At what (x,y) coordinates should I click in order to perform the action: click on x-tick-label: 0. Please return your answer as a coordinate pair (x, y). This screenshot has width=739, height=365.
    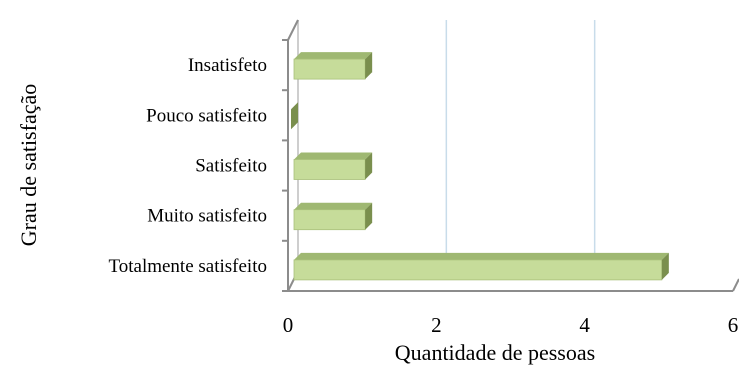
    Looking at the image, I should click on (288, 325).